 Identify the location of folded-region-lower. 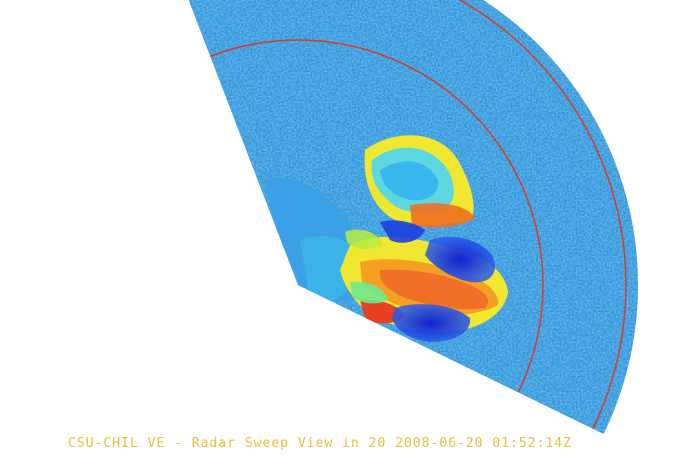
(431, 323).